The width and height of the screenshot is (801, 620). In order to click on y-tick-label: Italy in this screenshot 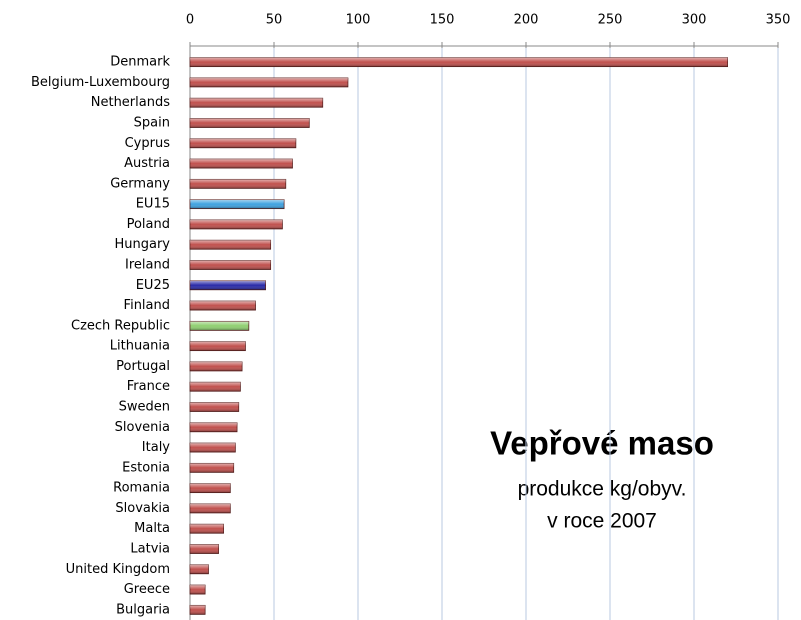, I will do `click(156, 447)`.